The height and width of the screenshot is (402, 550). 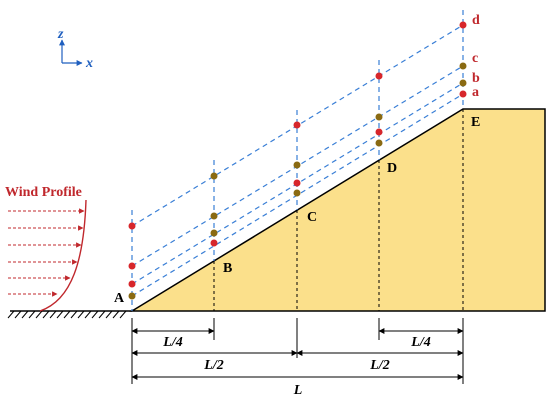 What do you see at coordinates (475, 122) in the screenshot?
I see `point-label-e: E` at bounding box center [475, 122].